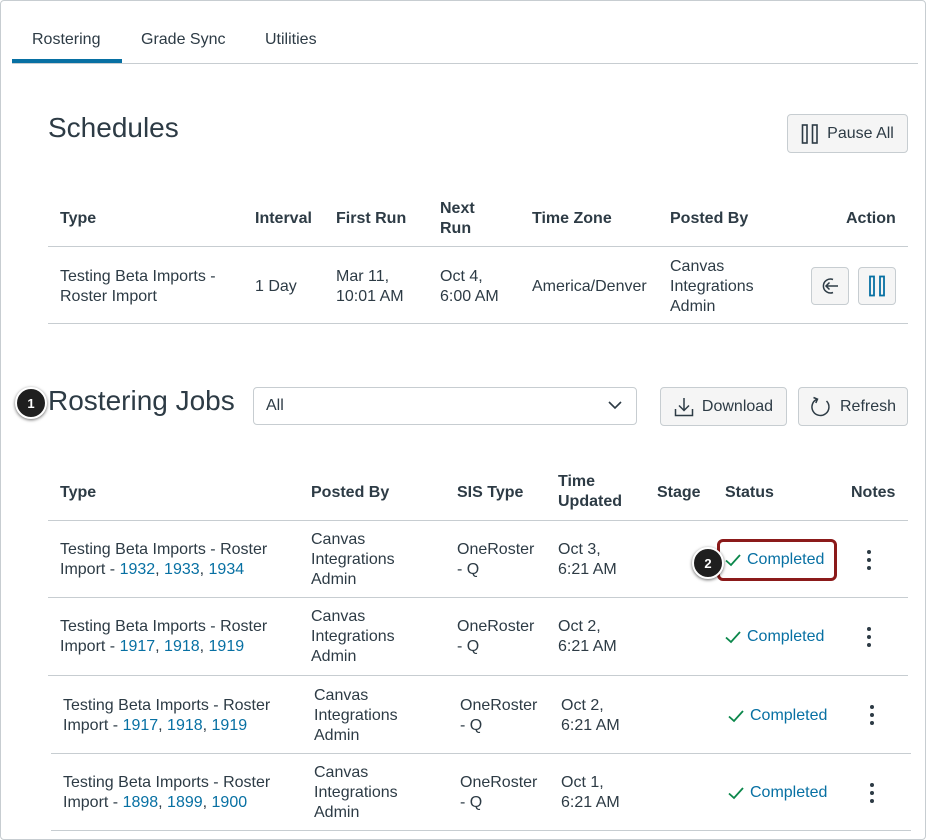 The image size is (926, 840). I want to click on schedule-posted-by: Canvas Integrations Admin, so click(712, 286).